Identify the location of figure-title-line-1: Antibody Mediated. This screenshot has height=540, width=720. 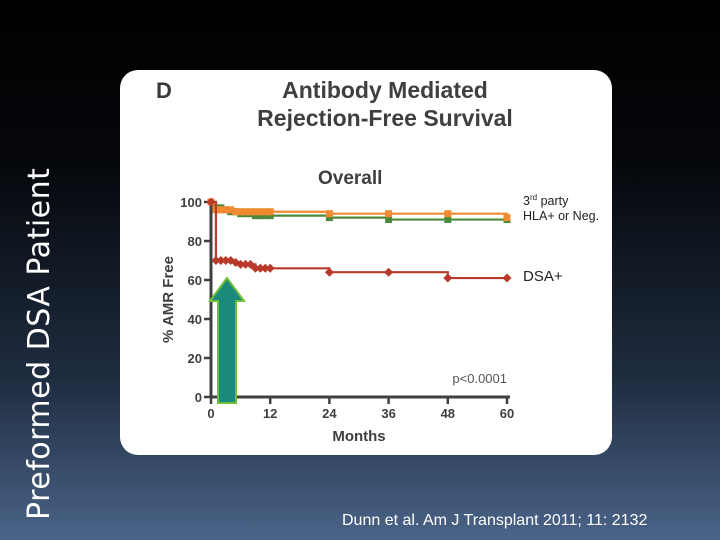
(385, 90).